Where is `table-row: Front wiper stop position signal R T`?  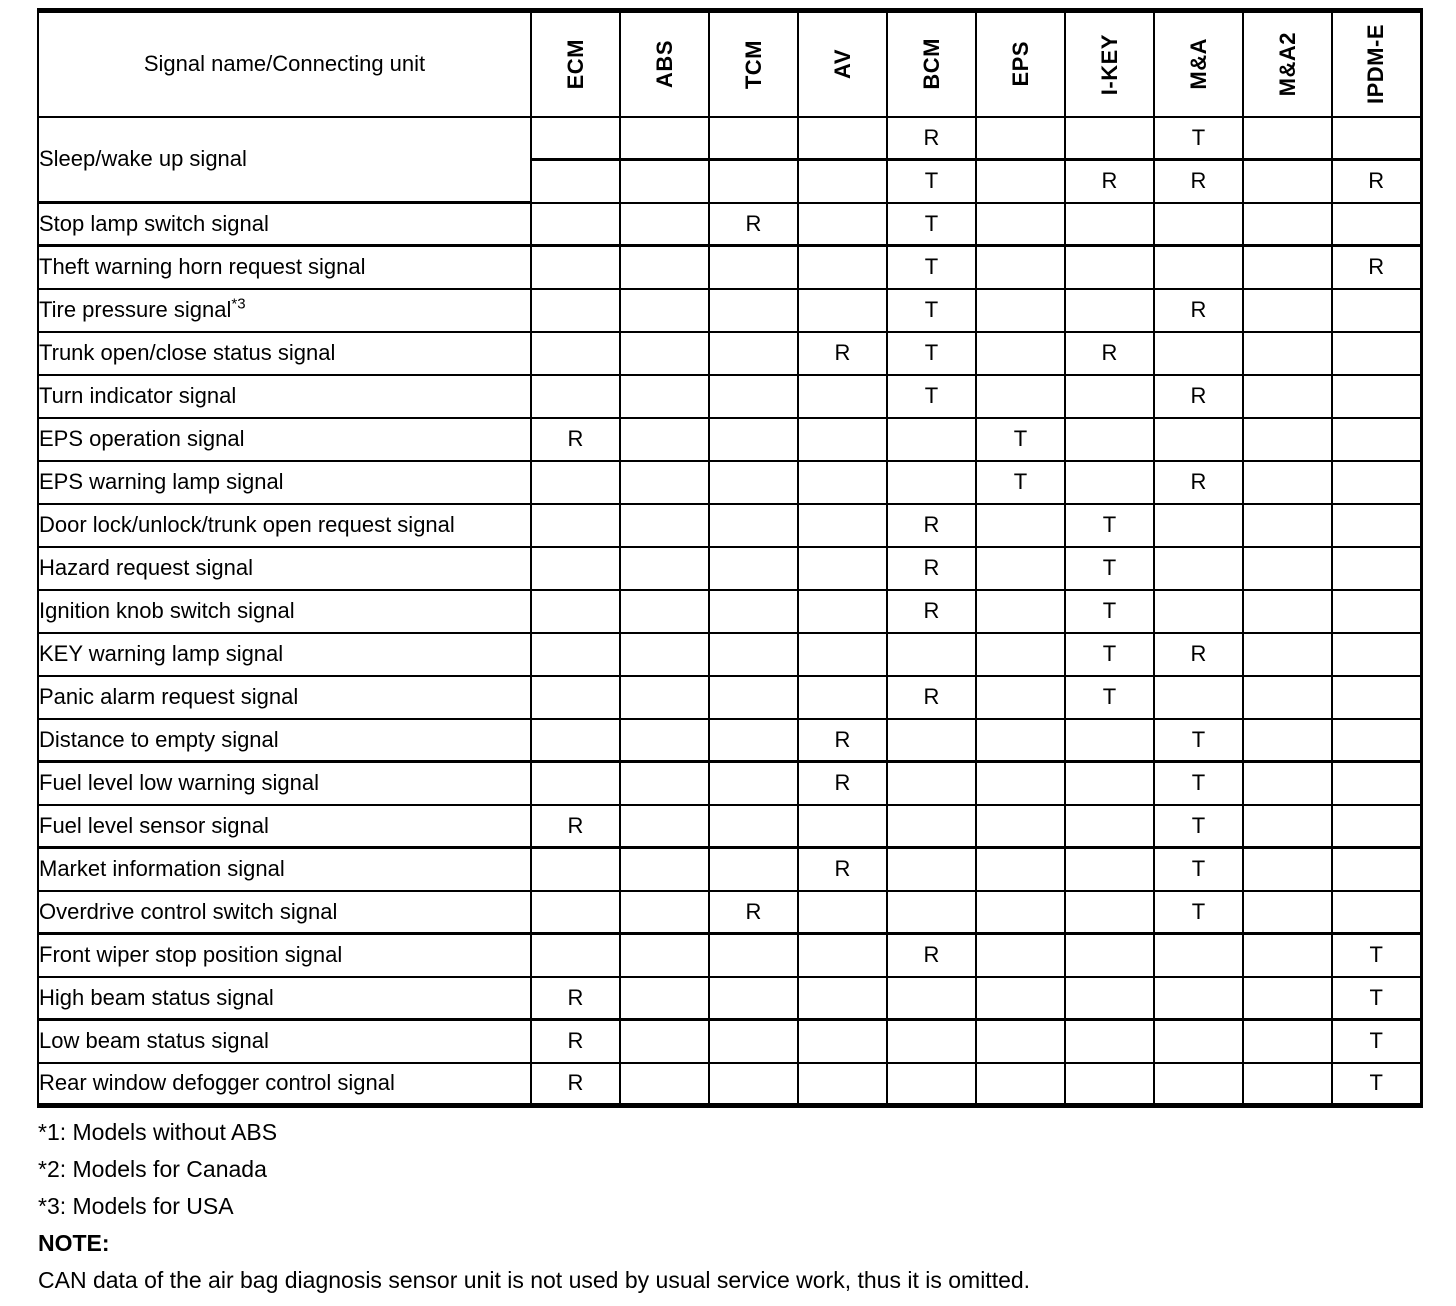 table-row: Front wiper stop position signal R T is located at coordinates (729, 955).